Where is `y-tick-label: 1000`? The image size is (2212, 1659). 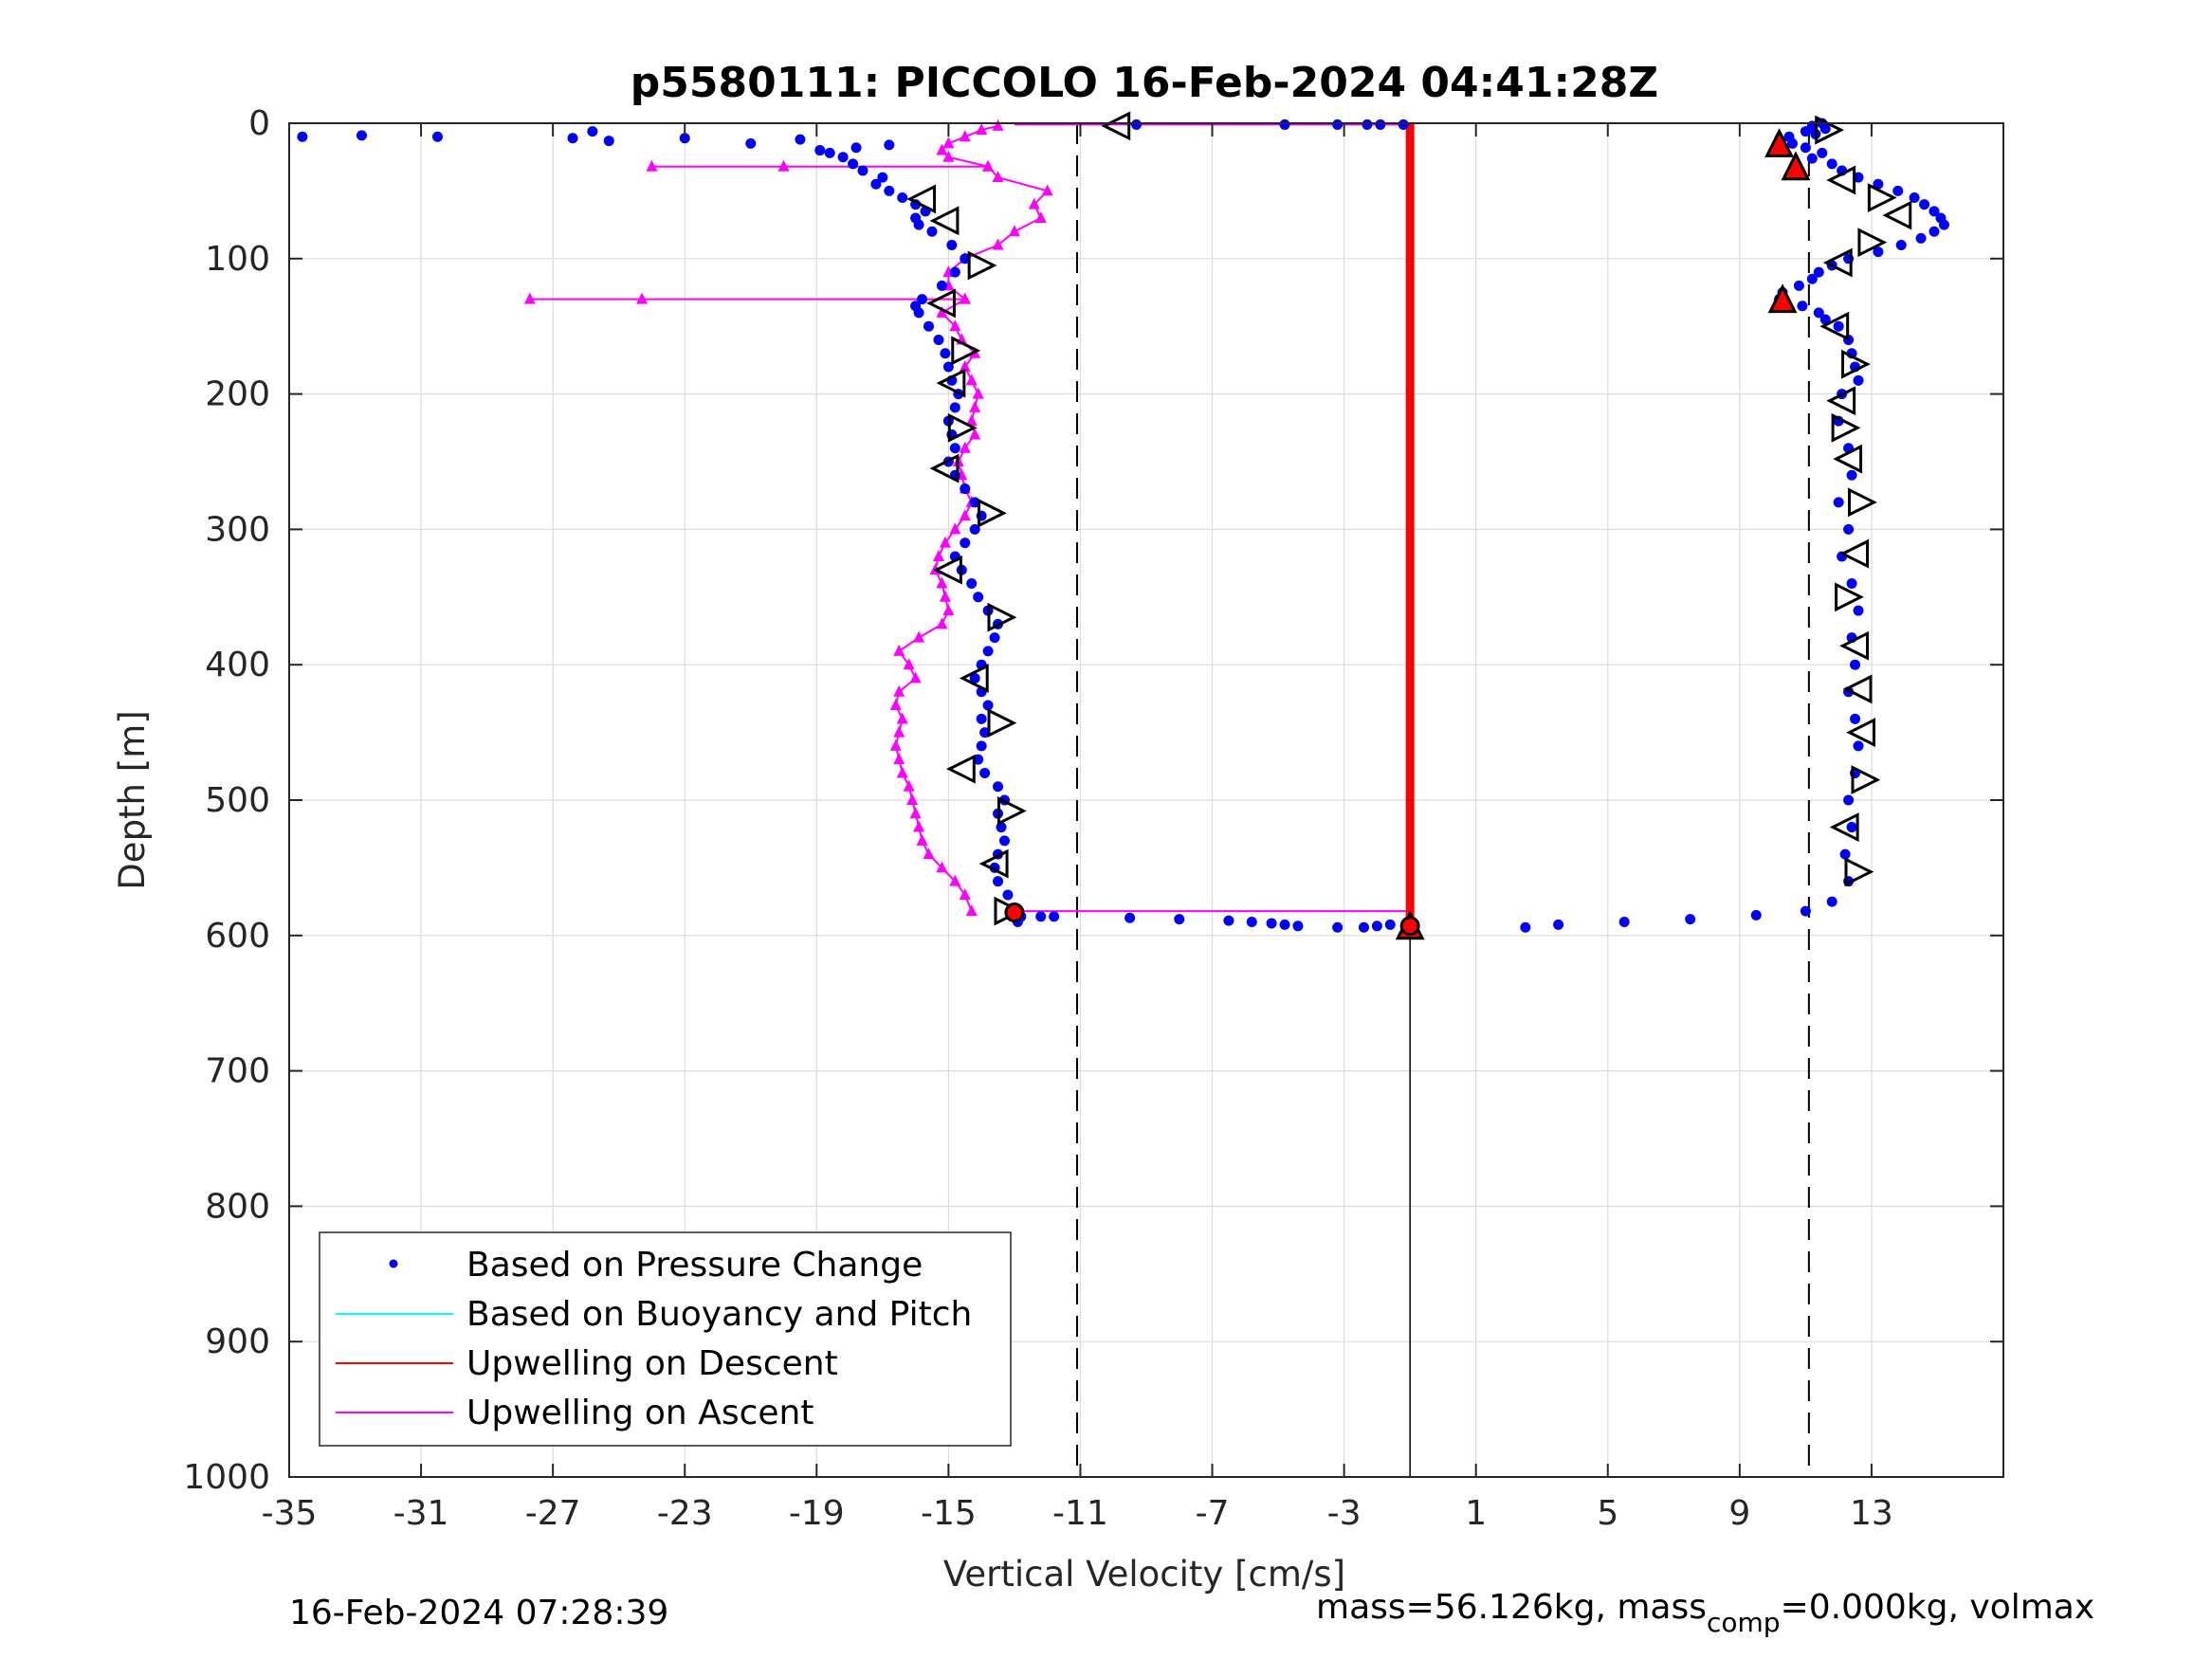
y-tick-label: 1000 is located at coordinates (226, 1477).